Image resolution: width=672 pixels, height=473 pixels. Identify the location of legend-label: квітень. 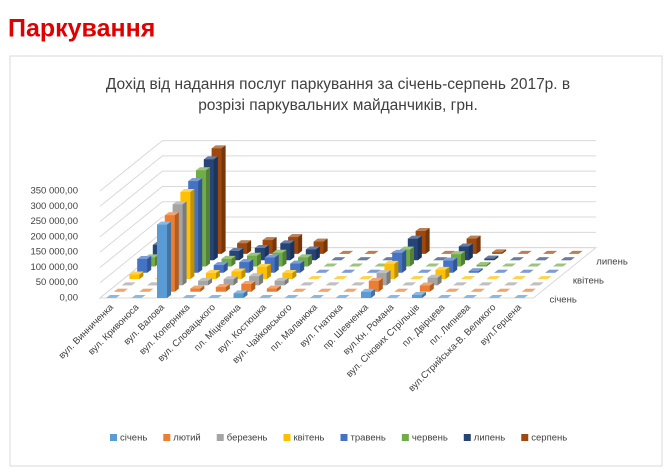
(308, 438).